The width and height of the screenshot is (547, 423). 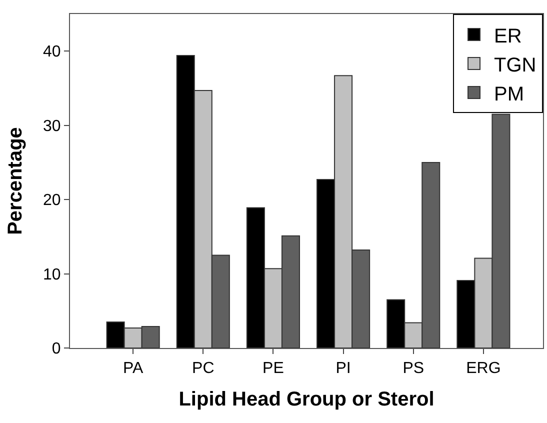 What do you see at coordinates (52, 126) in the screenshot?
I see `y-tick-label: 30` at bounding box center [52, 126].